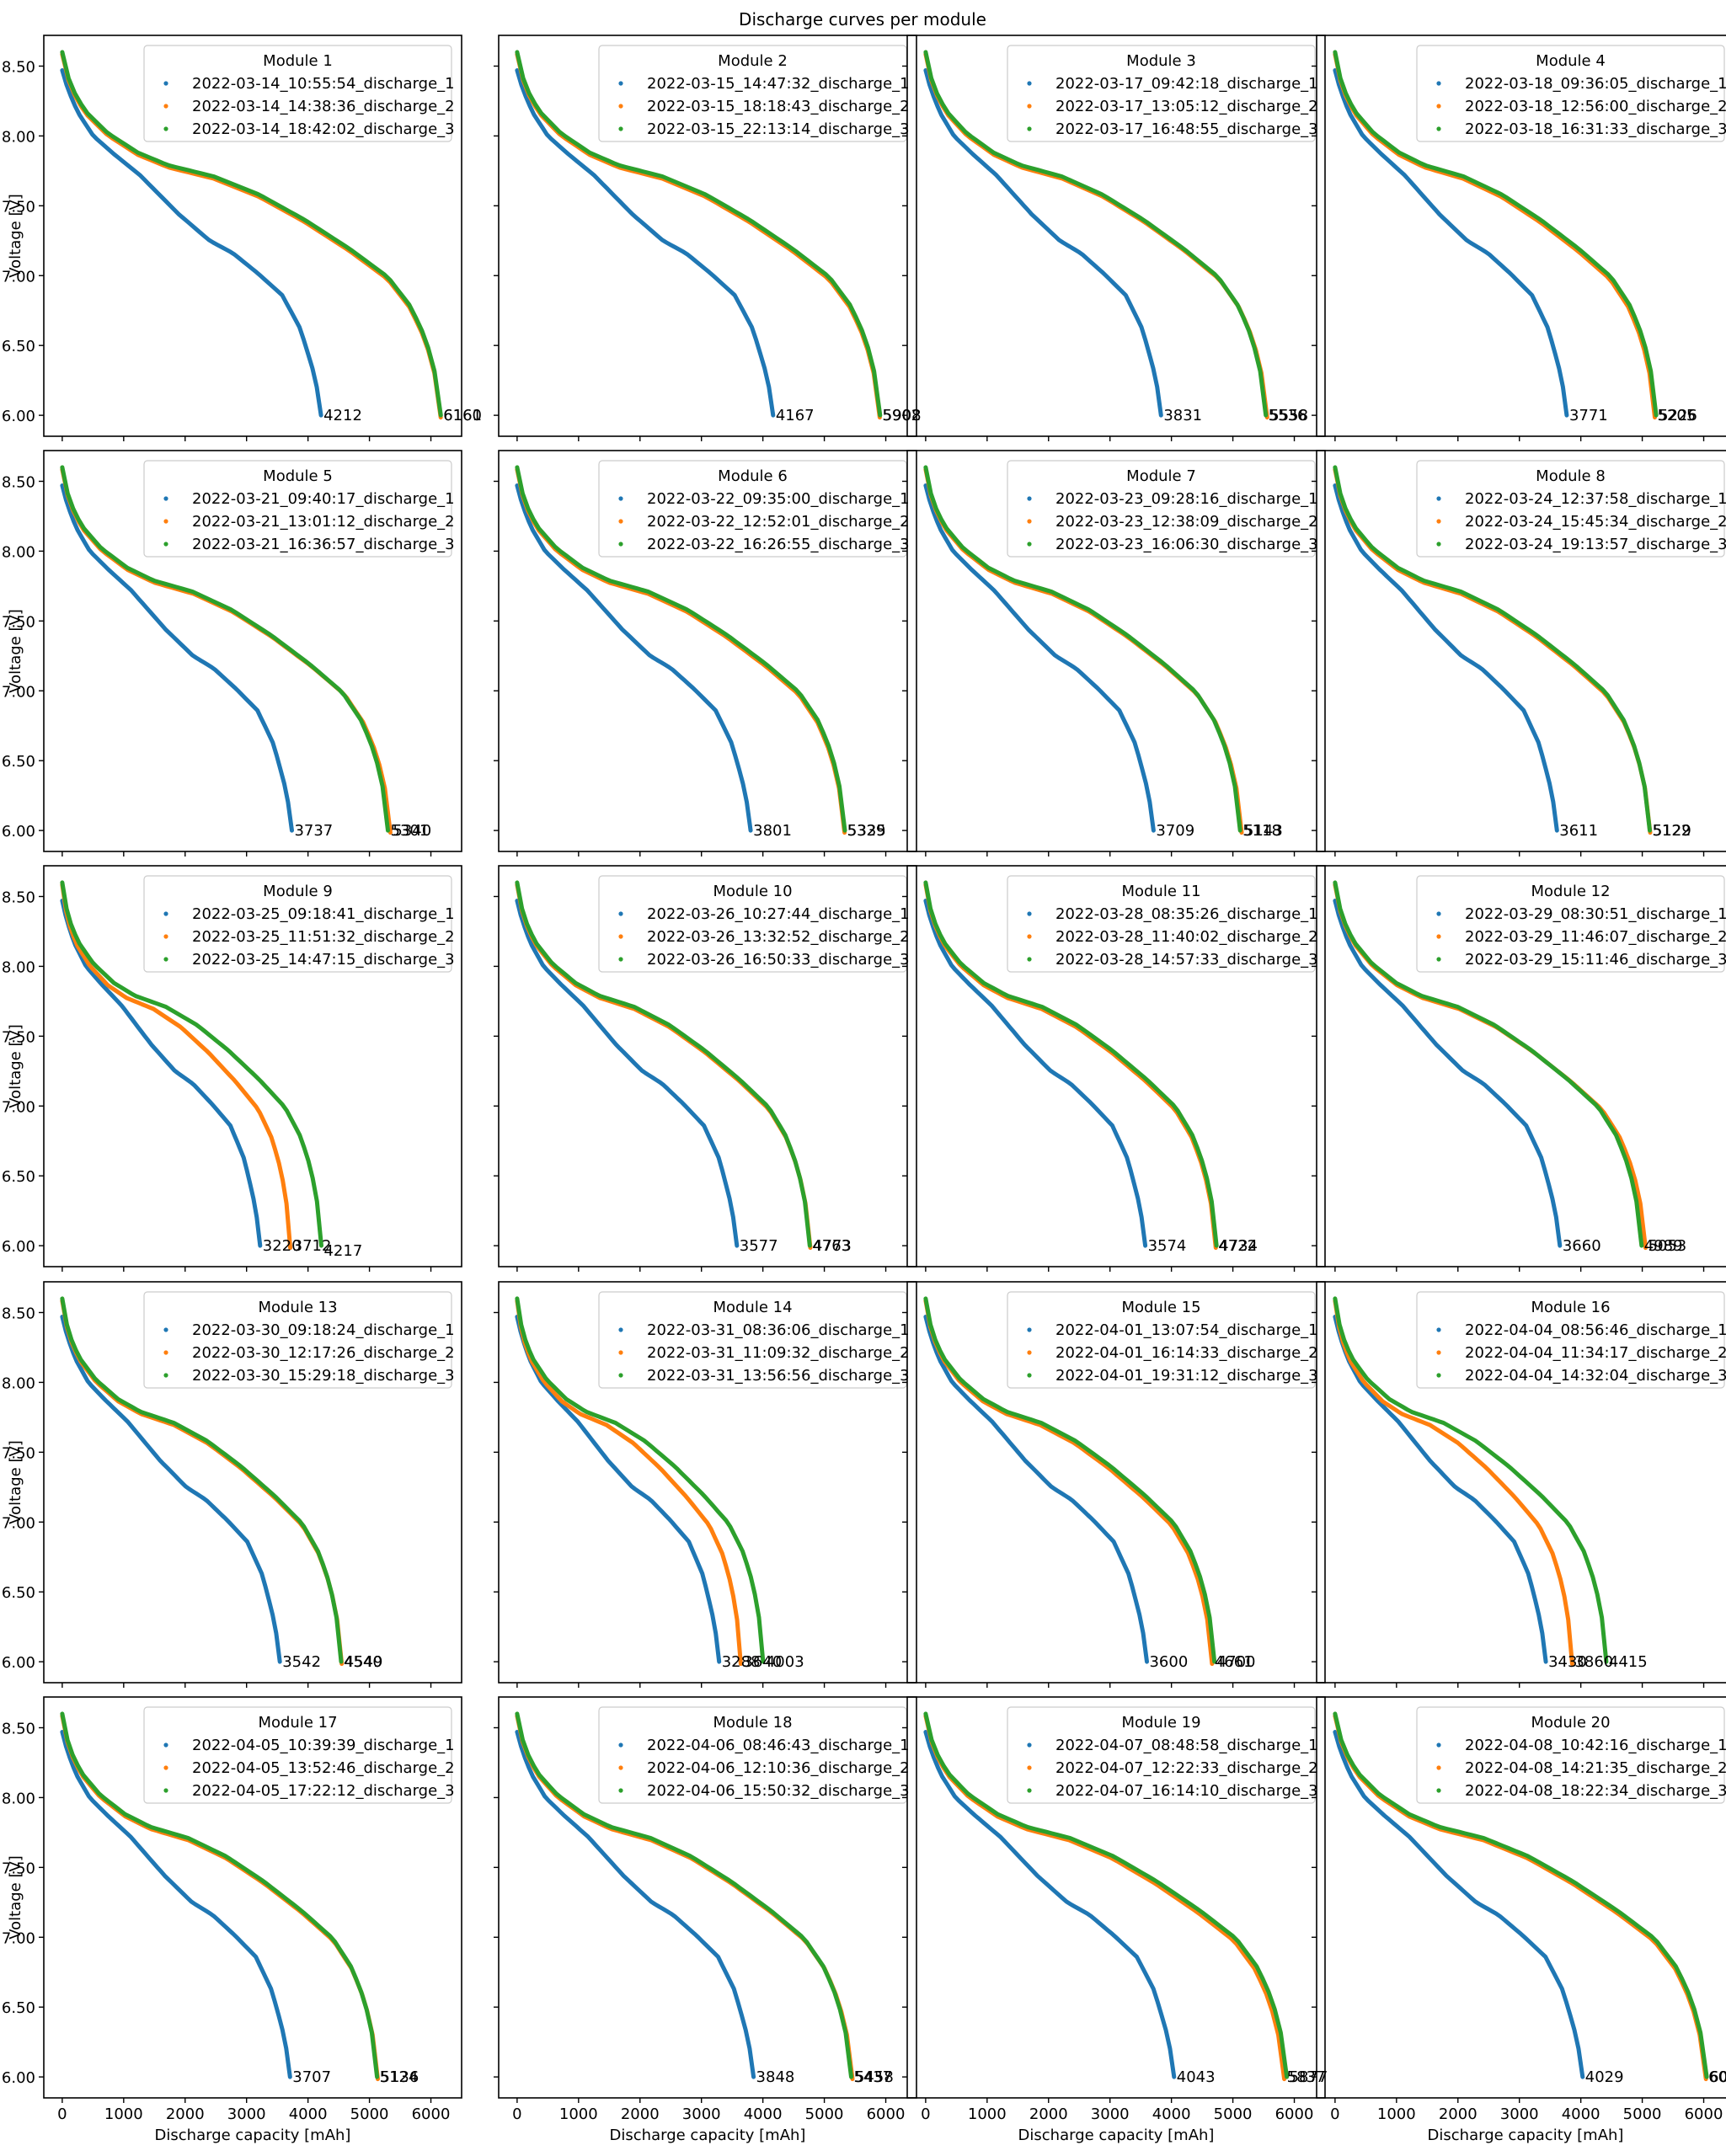 Image resolution: width=1726 pixels, height=2156 pixels. Describe the element at coordinates (778, 1791) in the screenshot. I see `legend-entry: 2022-04-06_15:50:32_discharge_3` at that location.